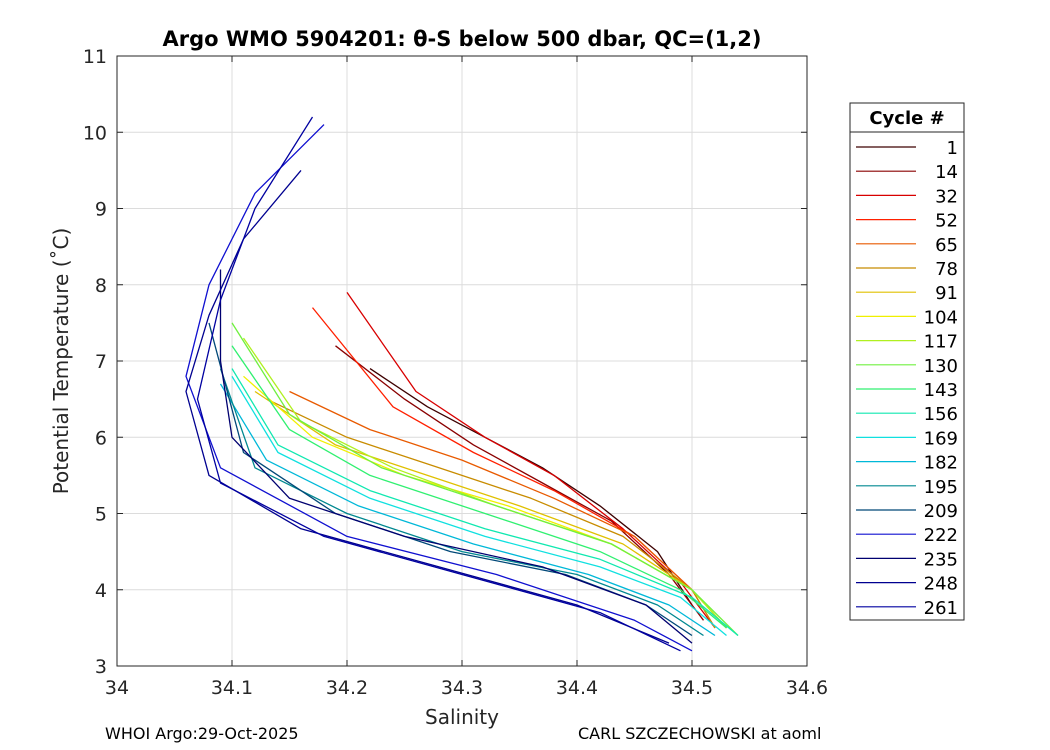 Image resolution: width=1050 pixels, height=750 pixels. What do you see at coordinates (946, 293) in the screenshot?
I see `legend-label-cycle-91: 91` at bounding box center [946, 293].